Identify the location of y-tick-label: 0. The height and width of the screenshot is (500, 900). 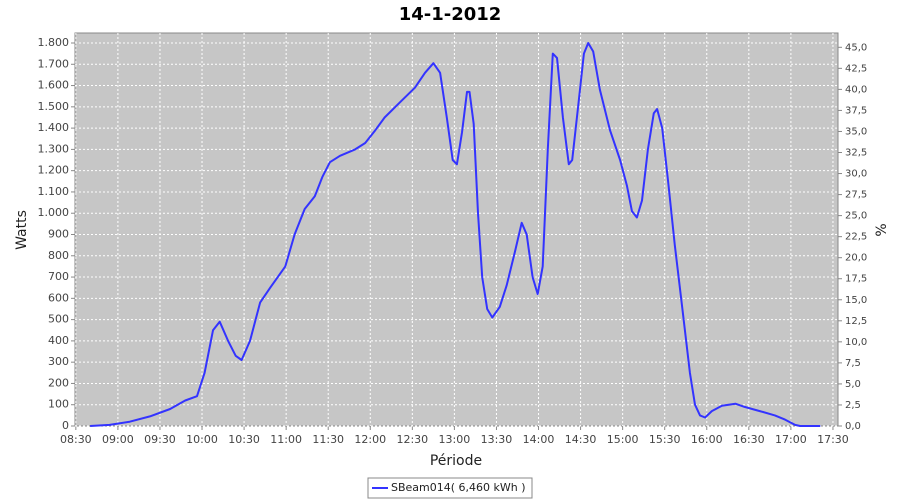
(65, 425).